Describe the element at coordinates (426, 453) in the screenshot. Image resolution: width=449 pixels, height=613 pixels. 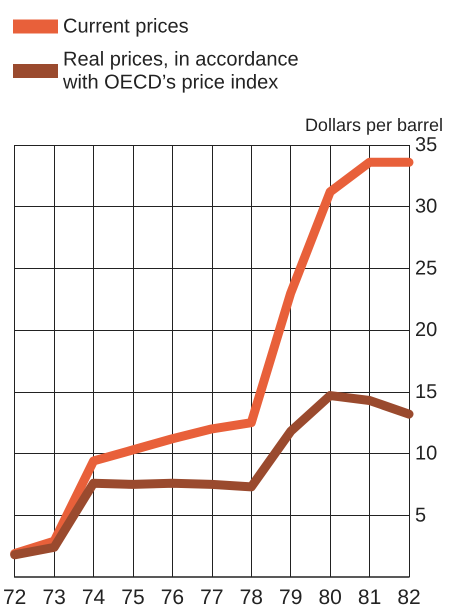
I see `y-tick-label: 10` at that location.